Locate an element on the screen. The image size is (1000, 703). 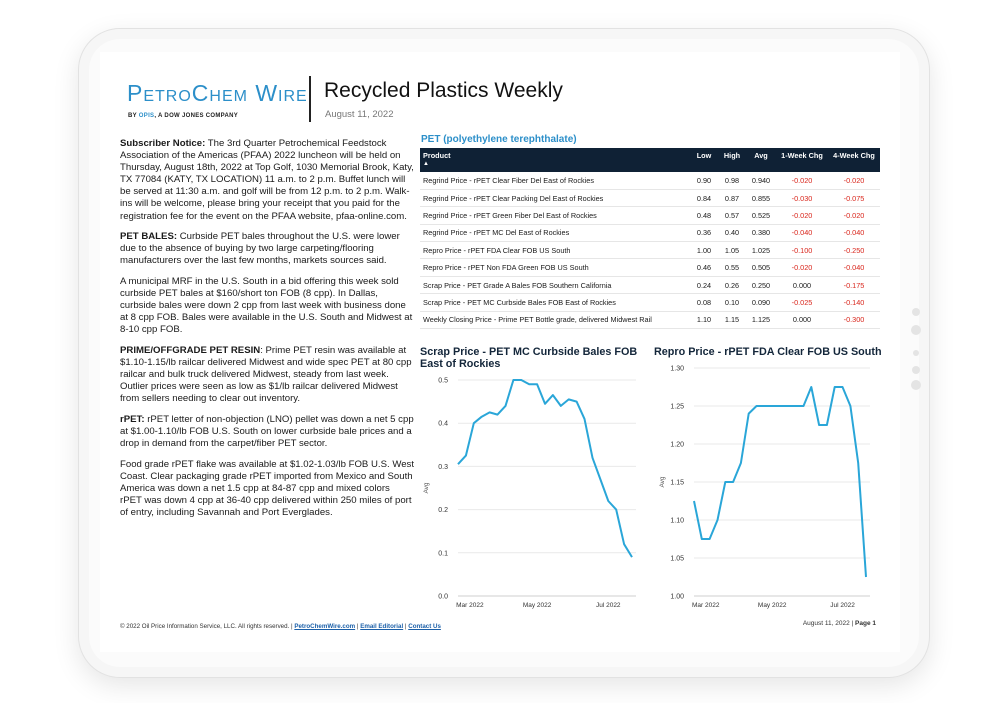
y-tick-label: 0.2 is located at coordinates (443, 510).